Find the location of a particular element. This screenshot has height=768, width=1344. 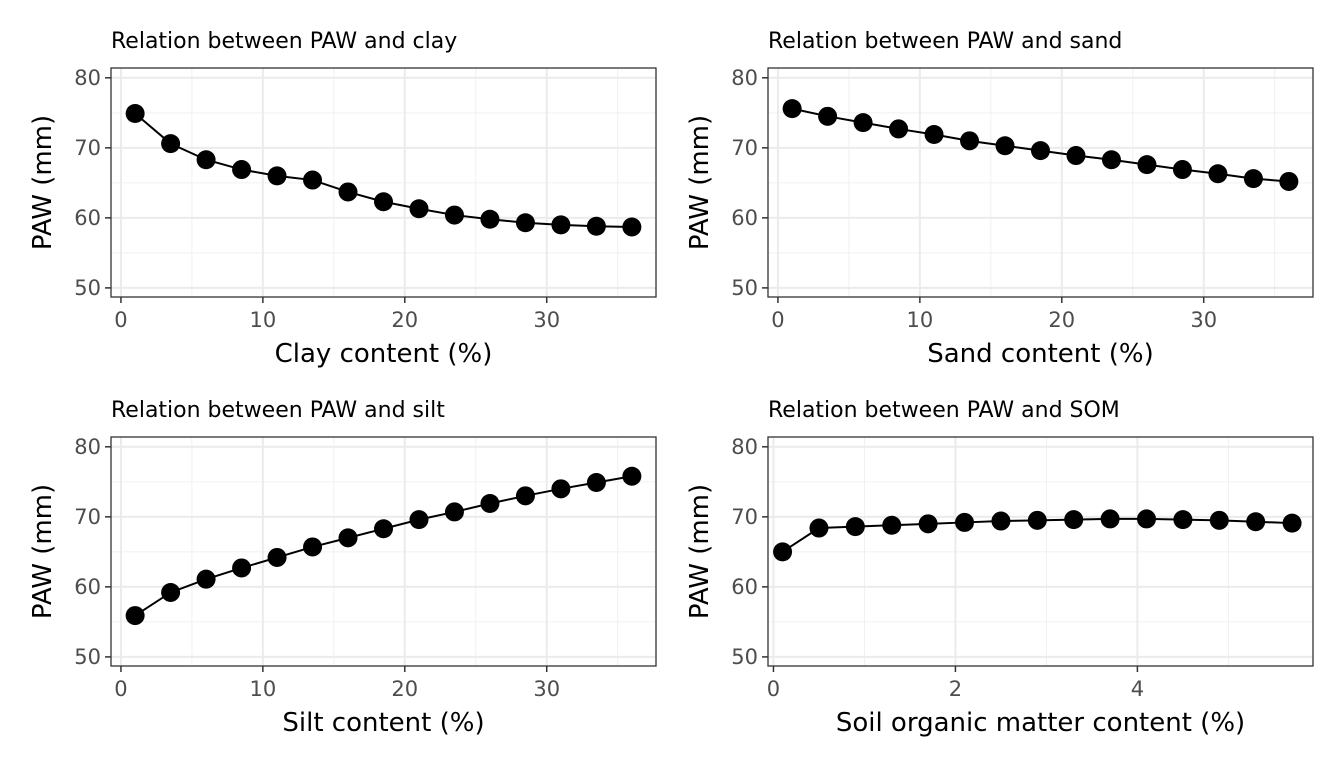

x-axis-label: Soil organic matter content (%) is located at coordinates (1040, 723).